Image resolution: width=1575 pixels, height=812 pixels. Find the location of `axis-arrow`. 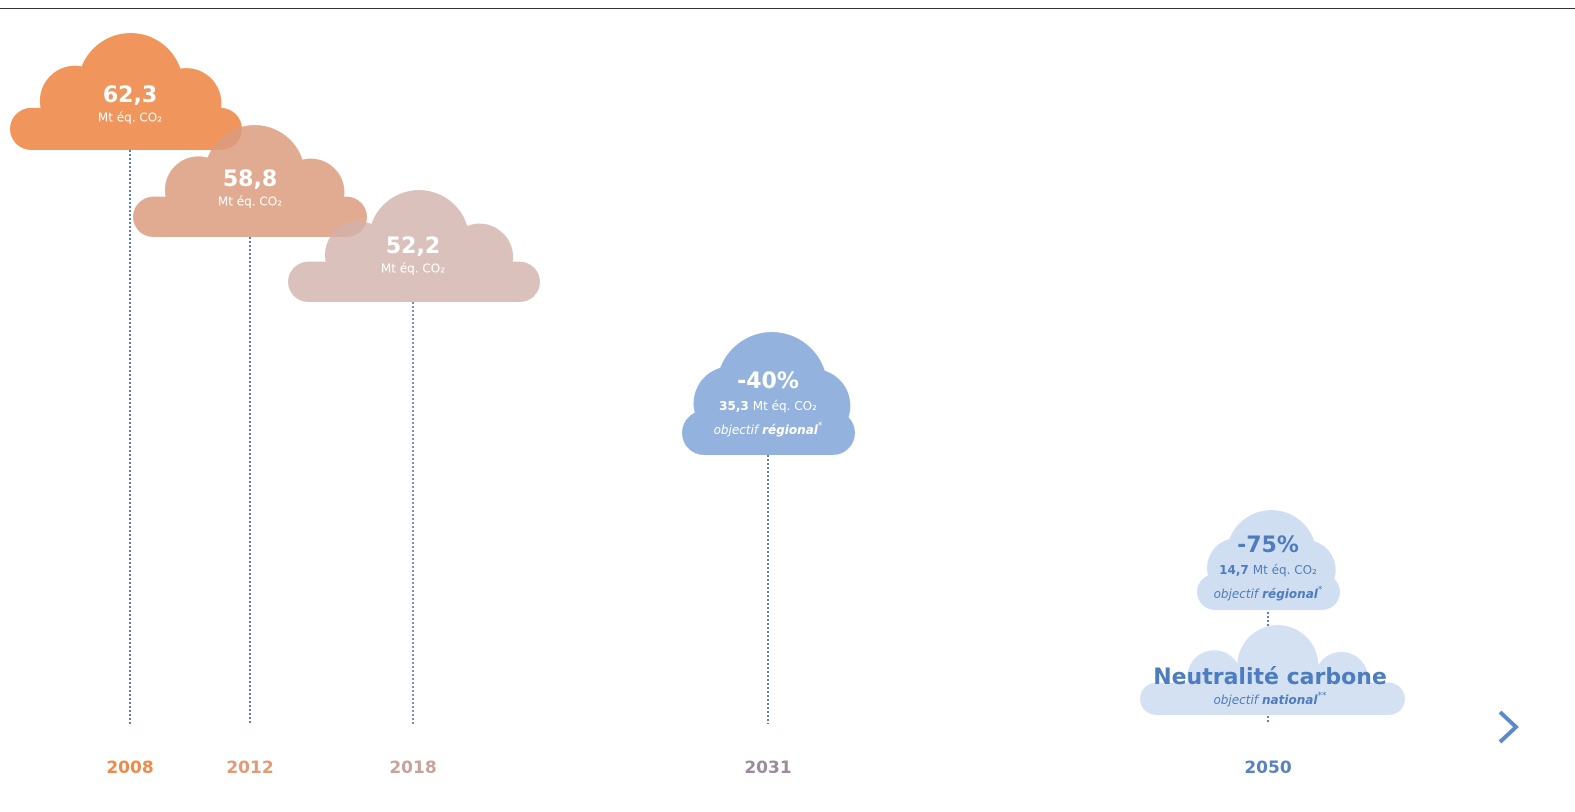

axis-arrow is located at coordinates (1508, 727).